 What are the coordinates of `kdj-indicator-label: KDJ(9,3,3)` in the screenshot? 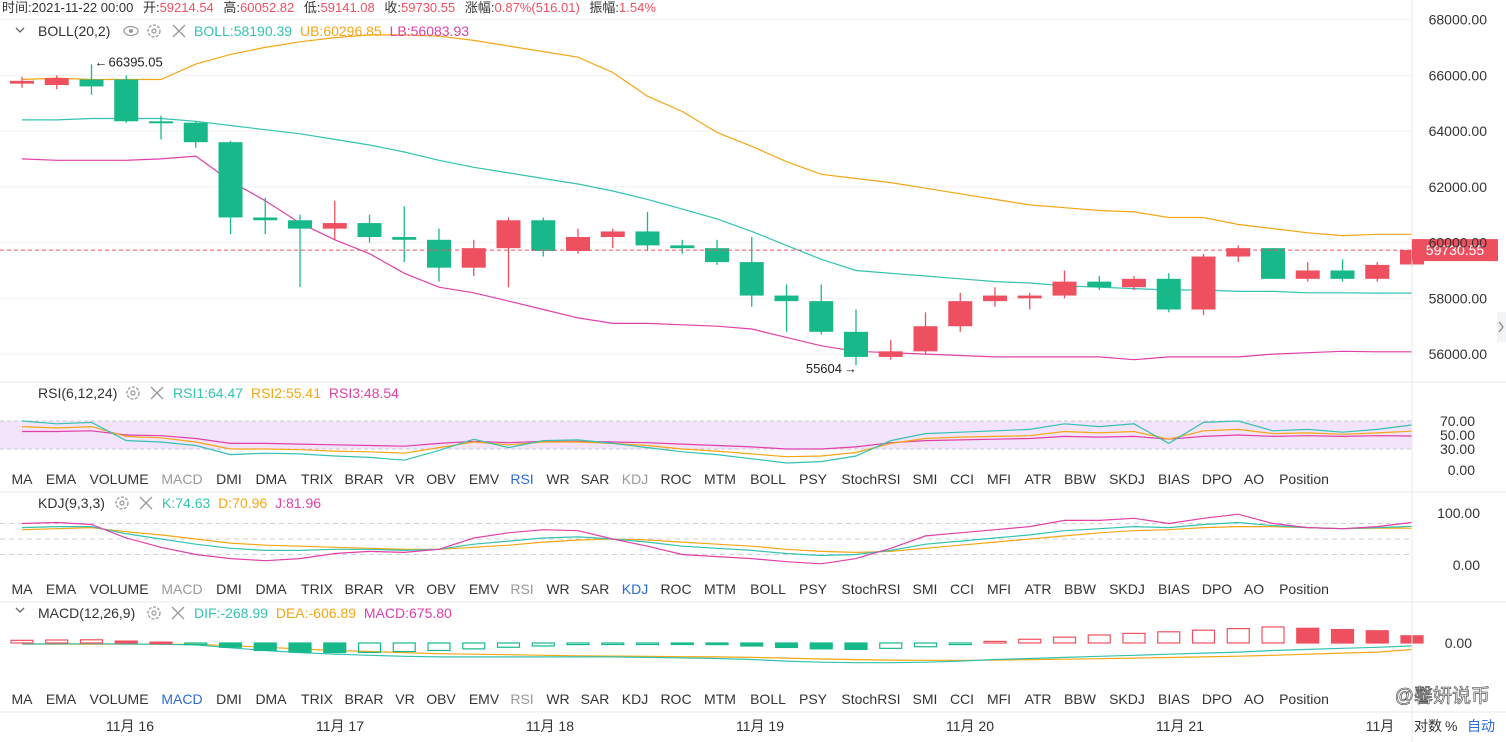 It's located at (71, 503).